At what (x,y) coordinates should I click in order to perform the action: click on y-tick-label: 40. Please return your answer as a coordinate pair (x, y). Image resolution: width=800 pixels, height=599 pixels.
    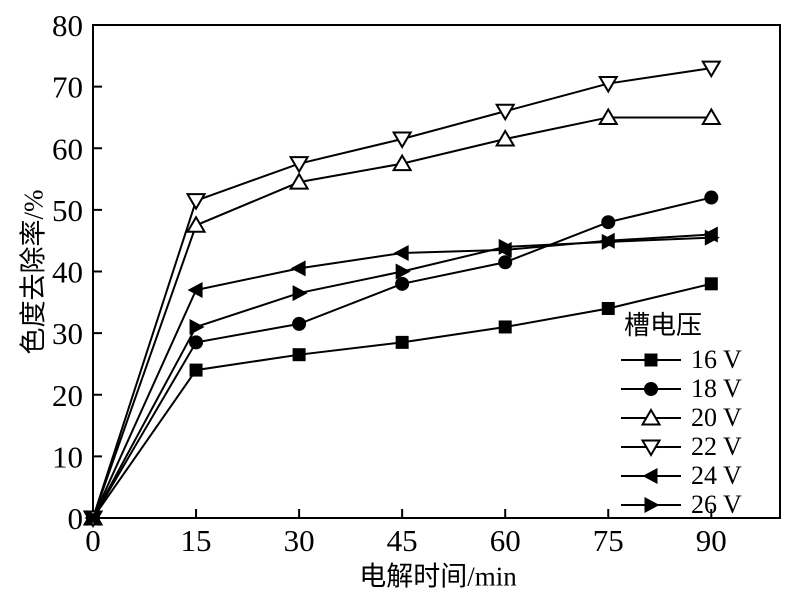
    Looking at the image, I should click on (67, 272).